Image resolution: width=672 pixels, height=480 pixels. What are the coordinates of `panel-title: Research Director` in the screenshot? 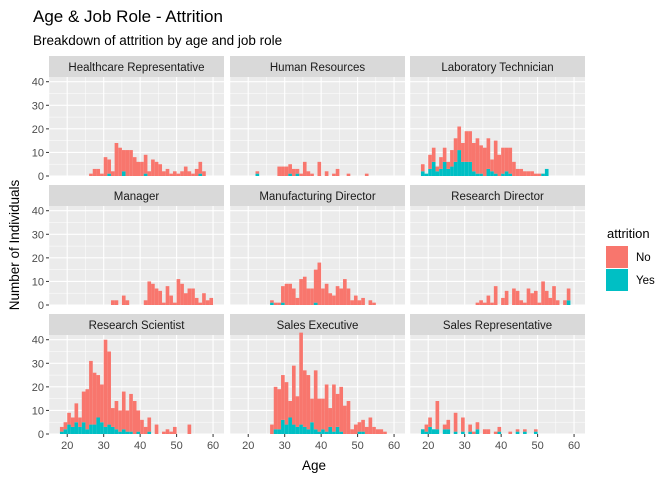 It's located at (497, 197).